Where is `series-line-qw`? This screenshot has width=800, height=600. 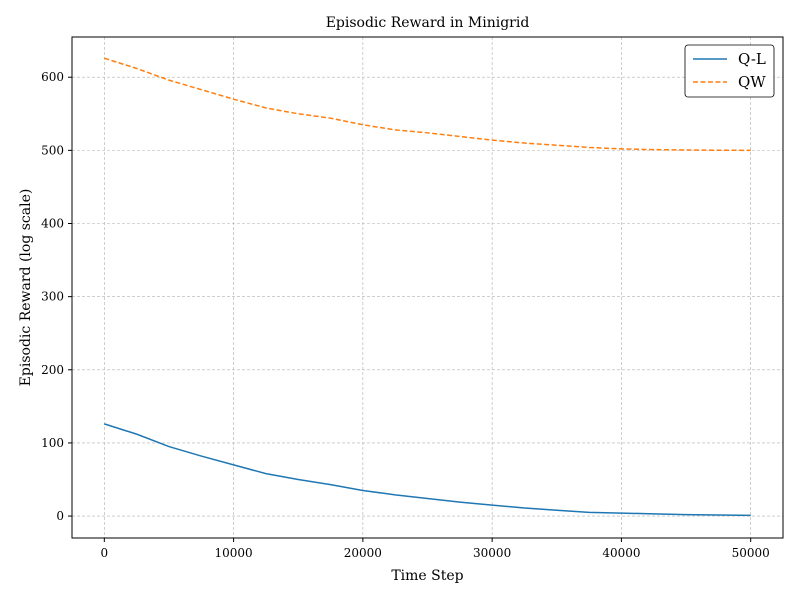
series-line-qw is located at coordinates (427, 104).